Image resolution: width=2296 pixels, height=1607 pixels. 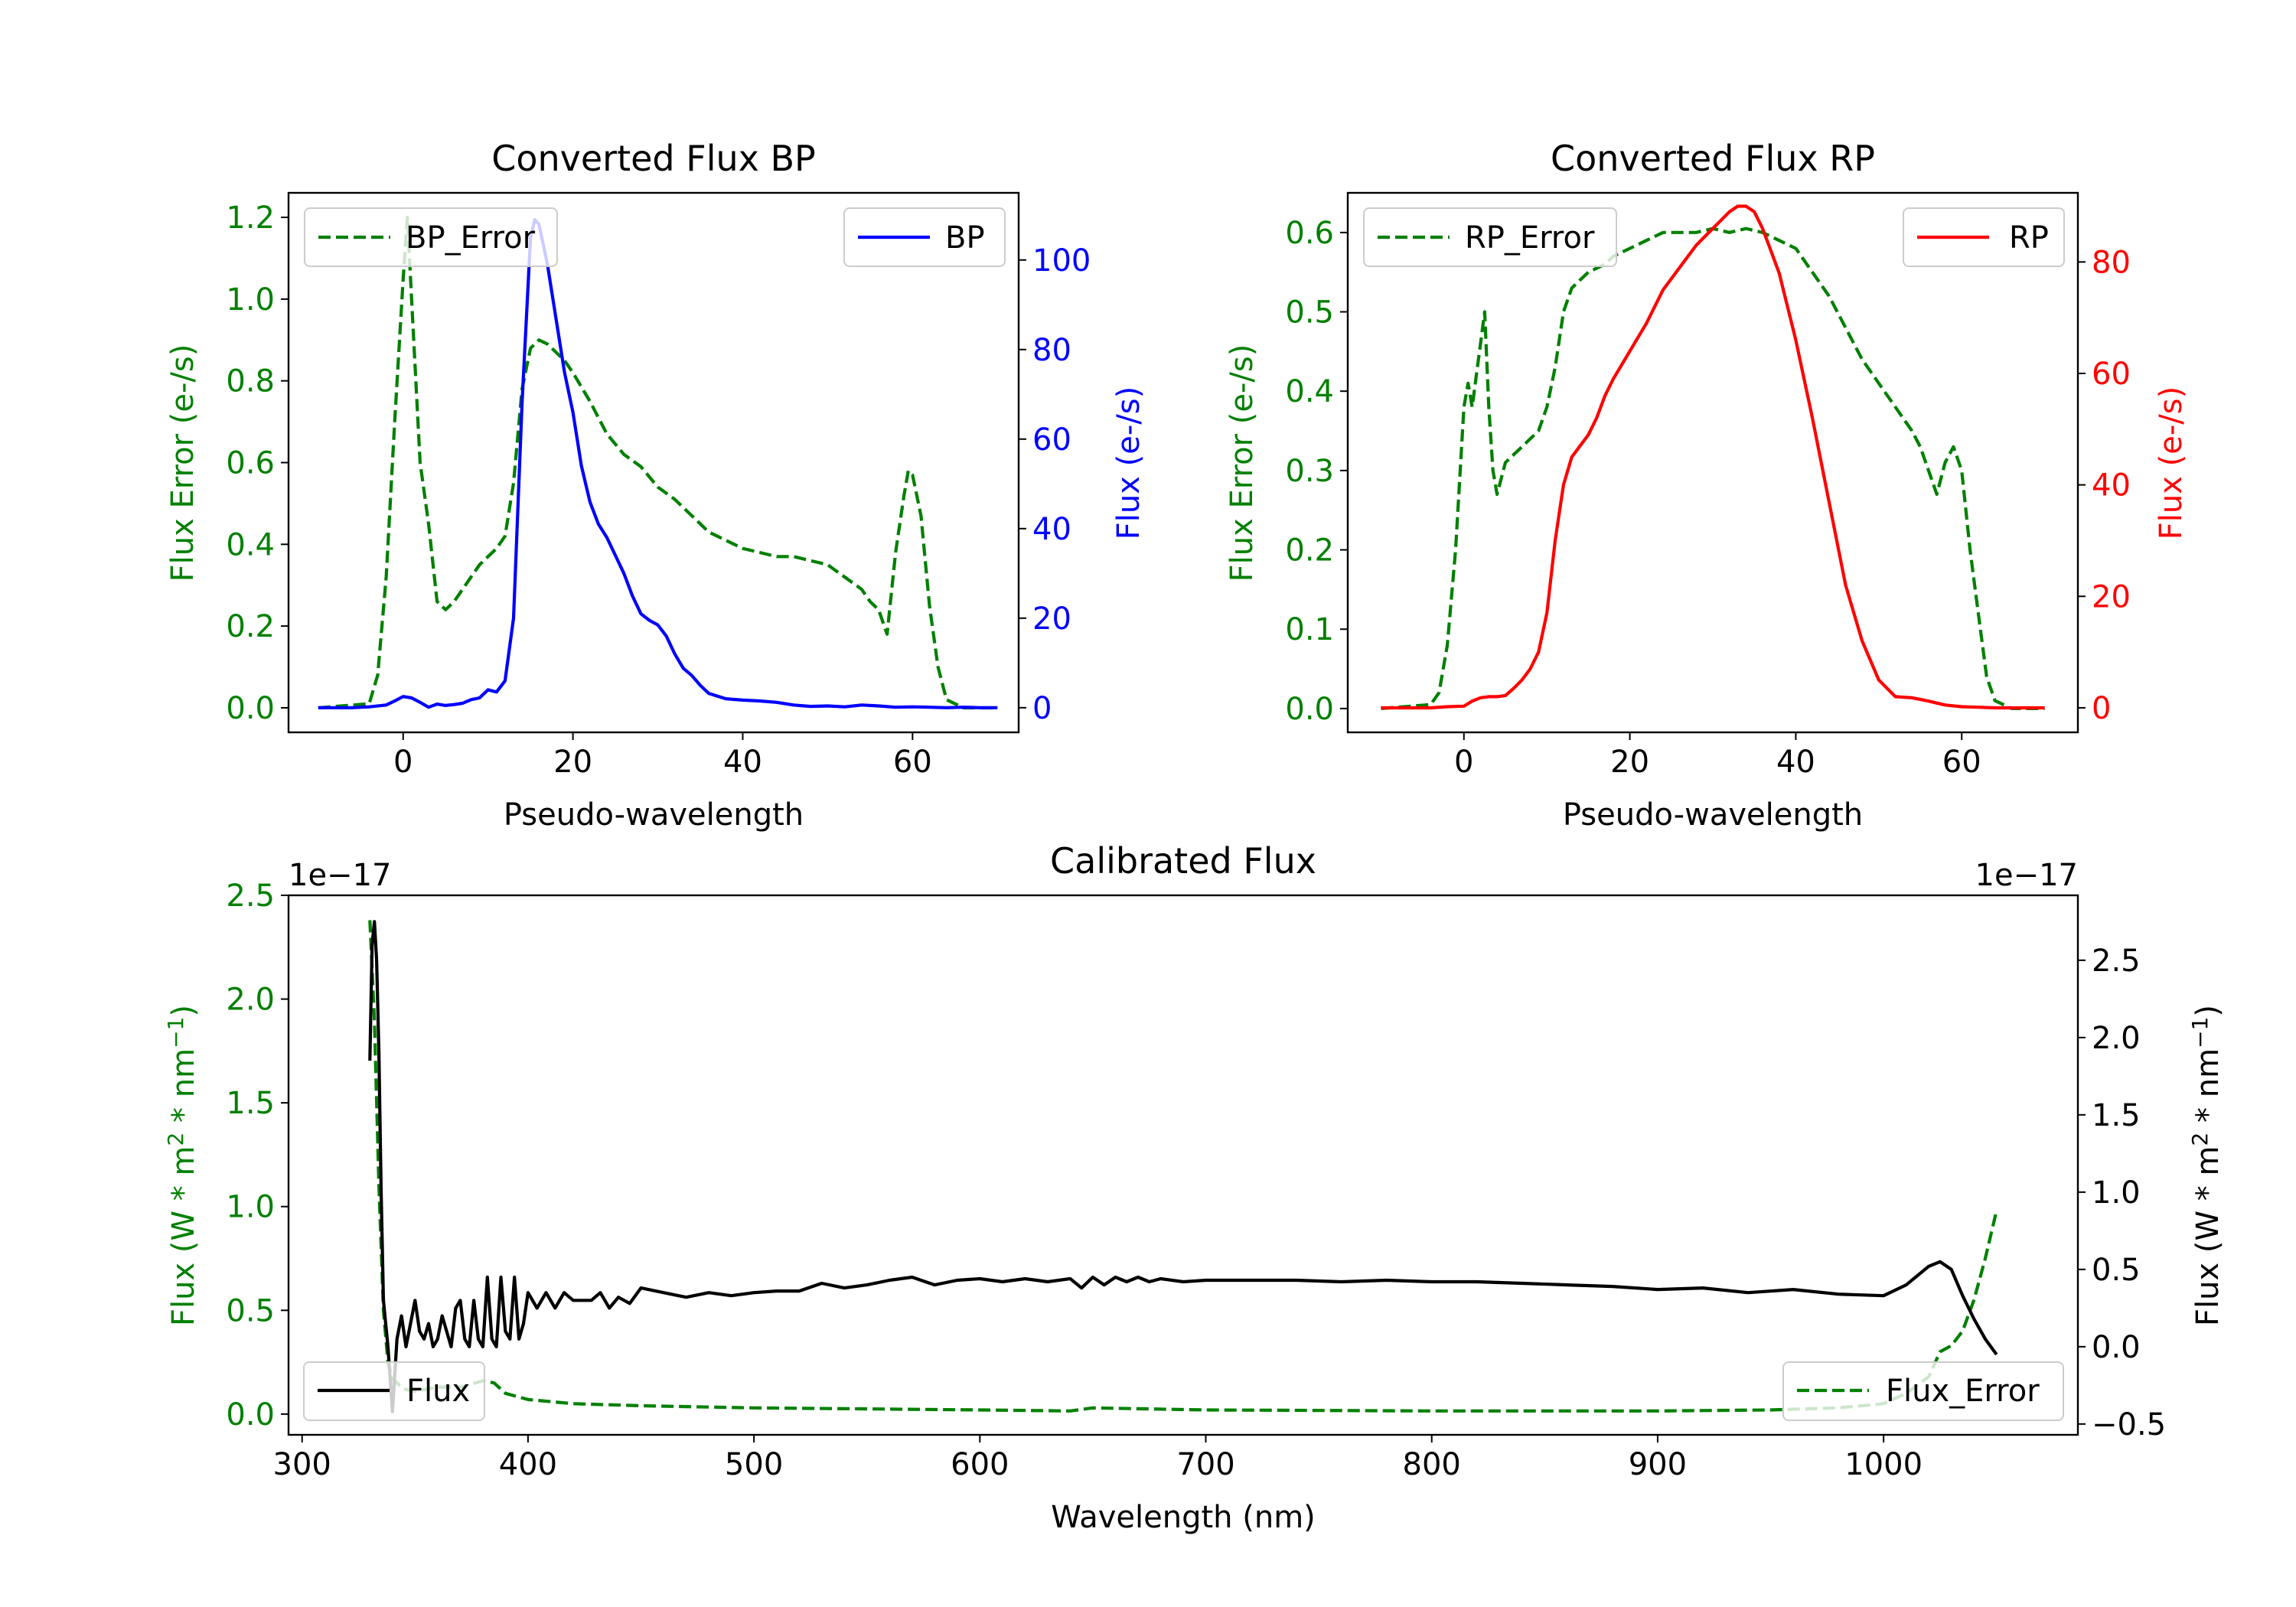 What do you see at coordinates (1309, 629) in the screenshot?
I see `rp-left-ytick-label-1: 0.1` at bounding box center [1309, 629].